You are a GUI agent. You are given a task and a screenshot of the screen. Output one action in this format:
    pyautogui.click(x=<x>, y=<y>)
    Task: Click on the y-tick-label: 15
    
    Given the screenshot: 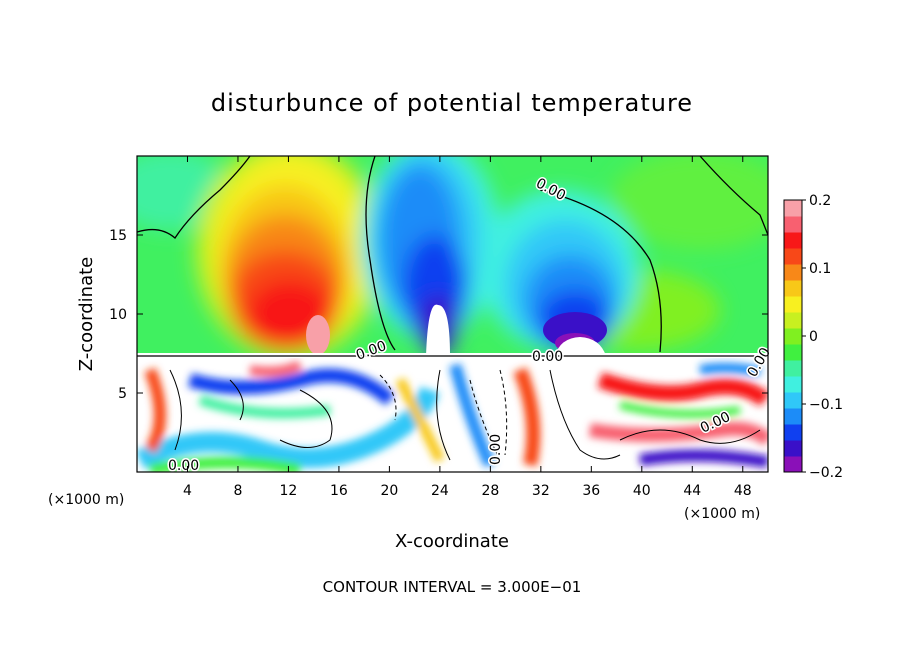 What is the action you would take?
    pyautogui.click(x=118, y=236)
    